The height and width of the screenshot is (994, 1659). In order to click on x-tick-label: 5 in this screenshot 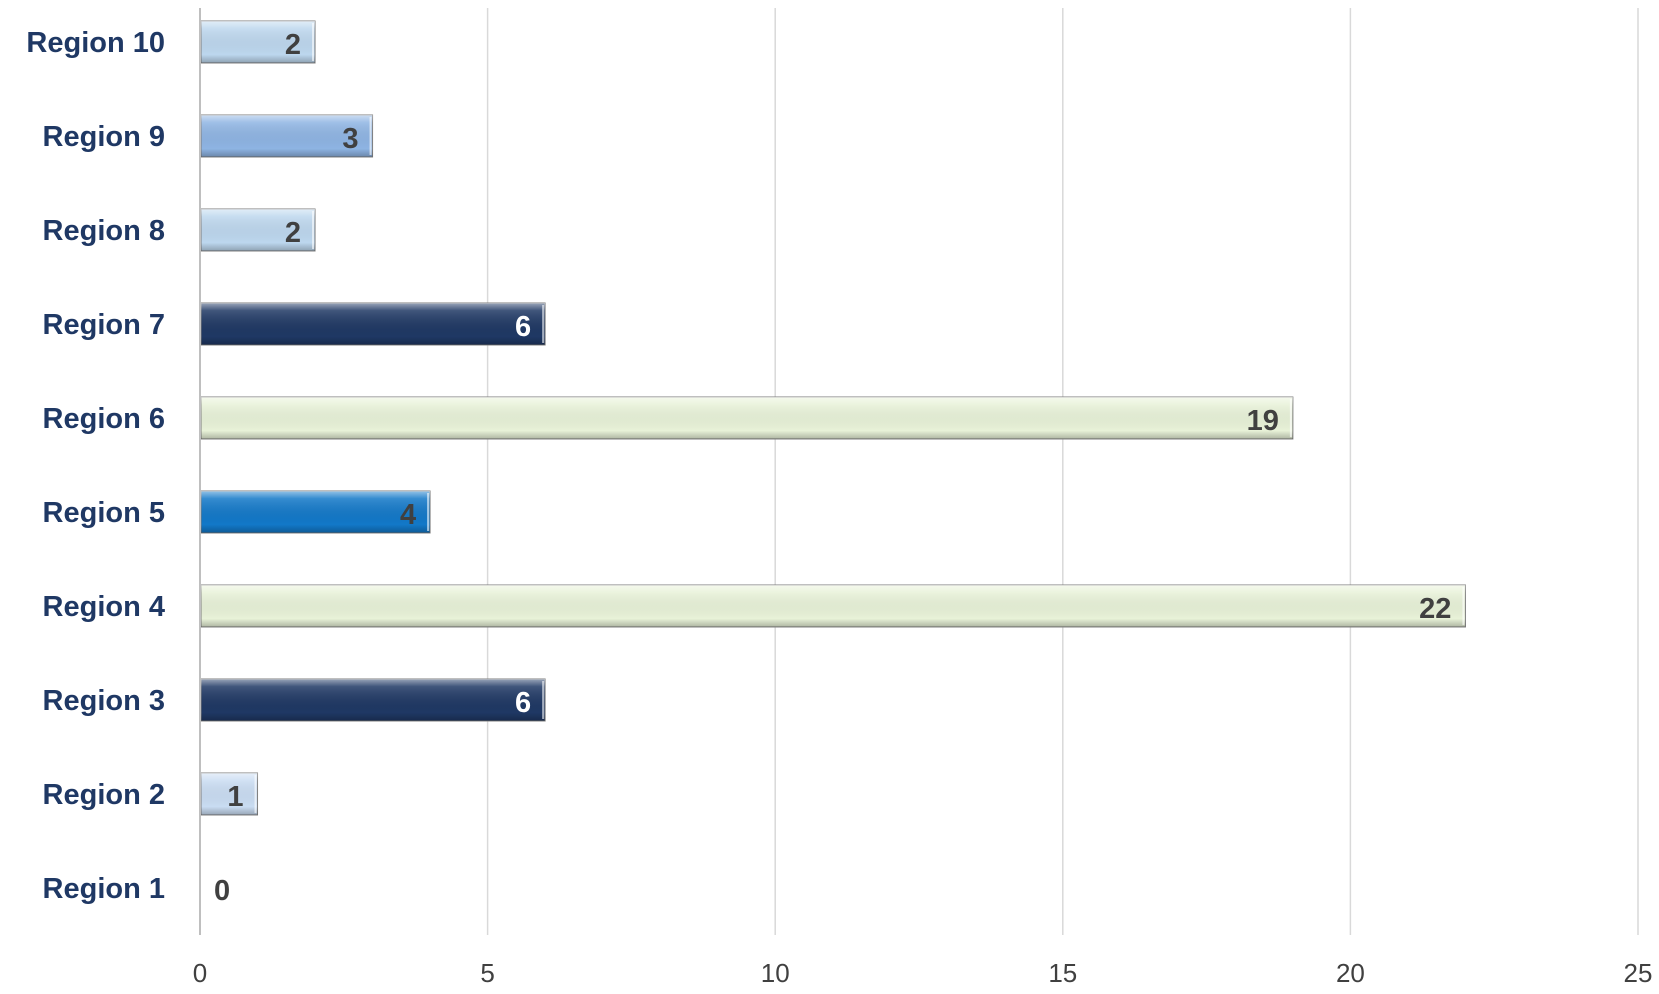, I will do `click(487, 973)`.